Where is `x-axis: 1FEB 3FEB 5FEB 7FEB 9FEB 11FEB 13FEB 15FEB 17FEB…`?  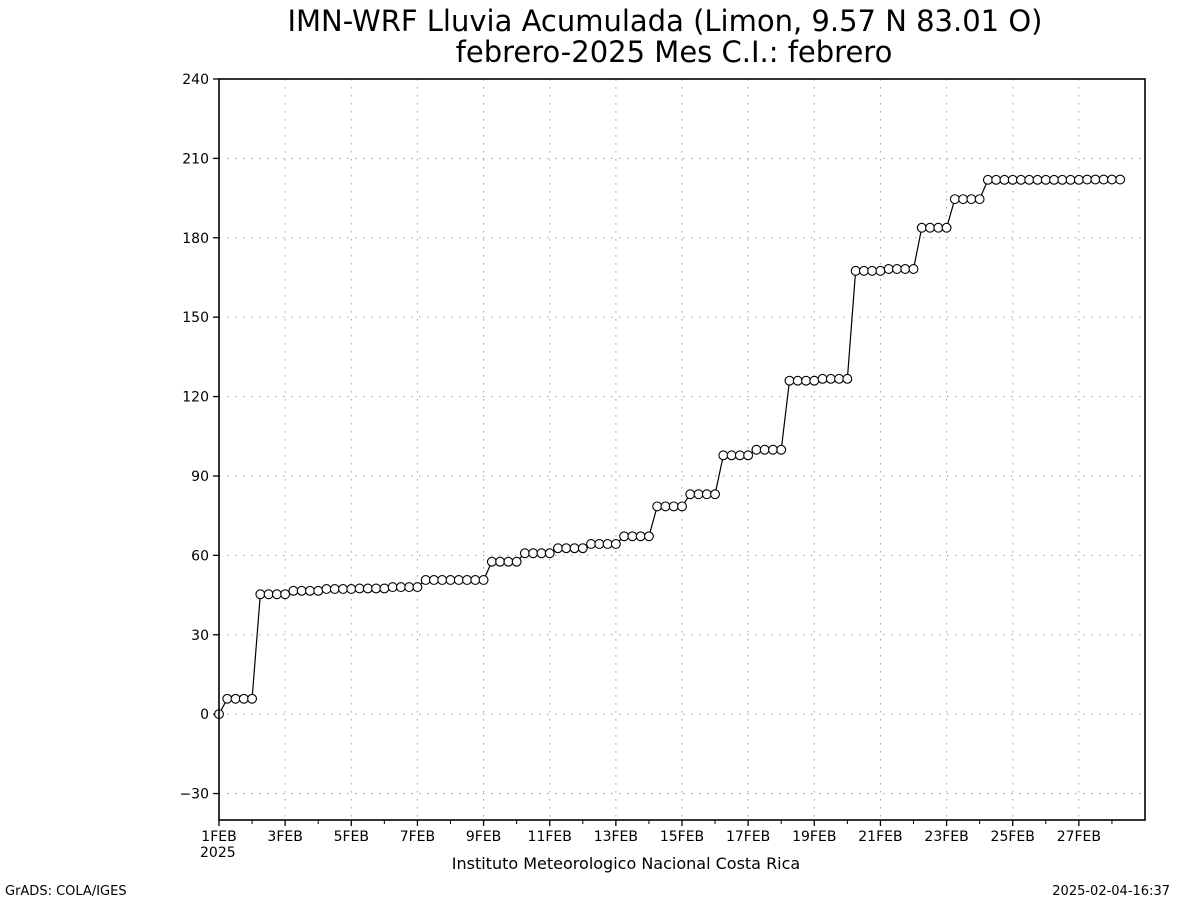
x-axis: 1FEB 3FEB 5FEB 7FEB 9FEB 11FEB 13FEB 15FEB 17FEB… is located at coordinates (657, 832).